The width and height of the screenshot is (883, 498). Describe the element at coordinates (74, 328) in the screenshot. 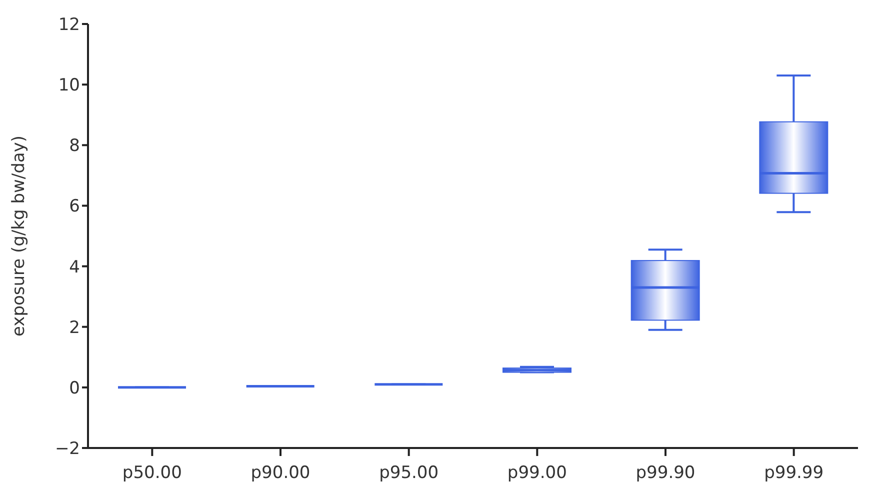

I see `y-tick-label: 2` at that location.